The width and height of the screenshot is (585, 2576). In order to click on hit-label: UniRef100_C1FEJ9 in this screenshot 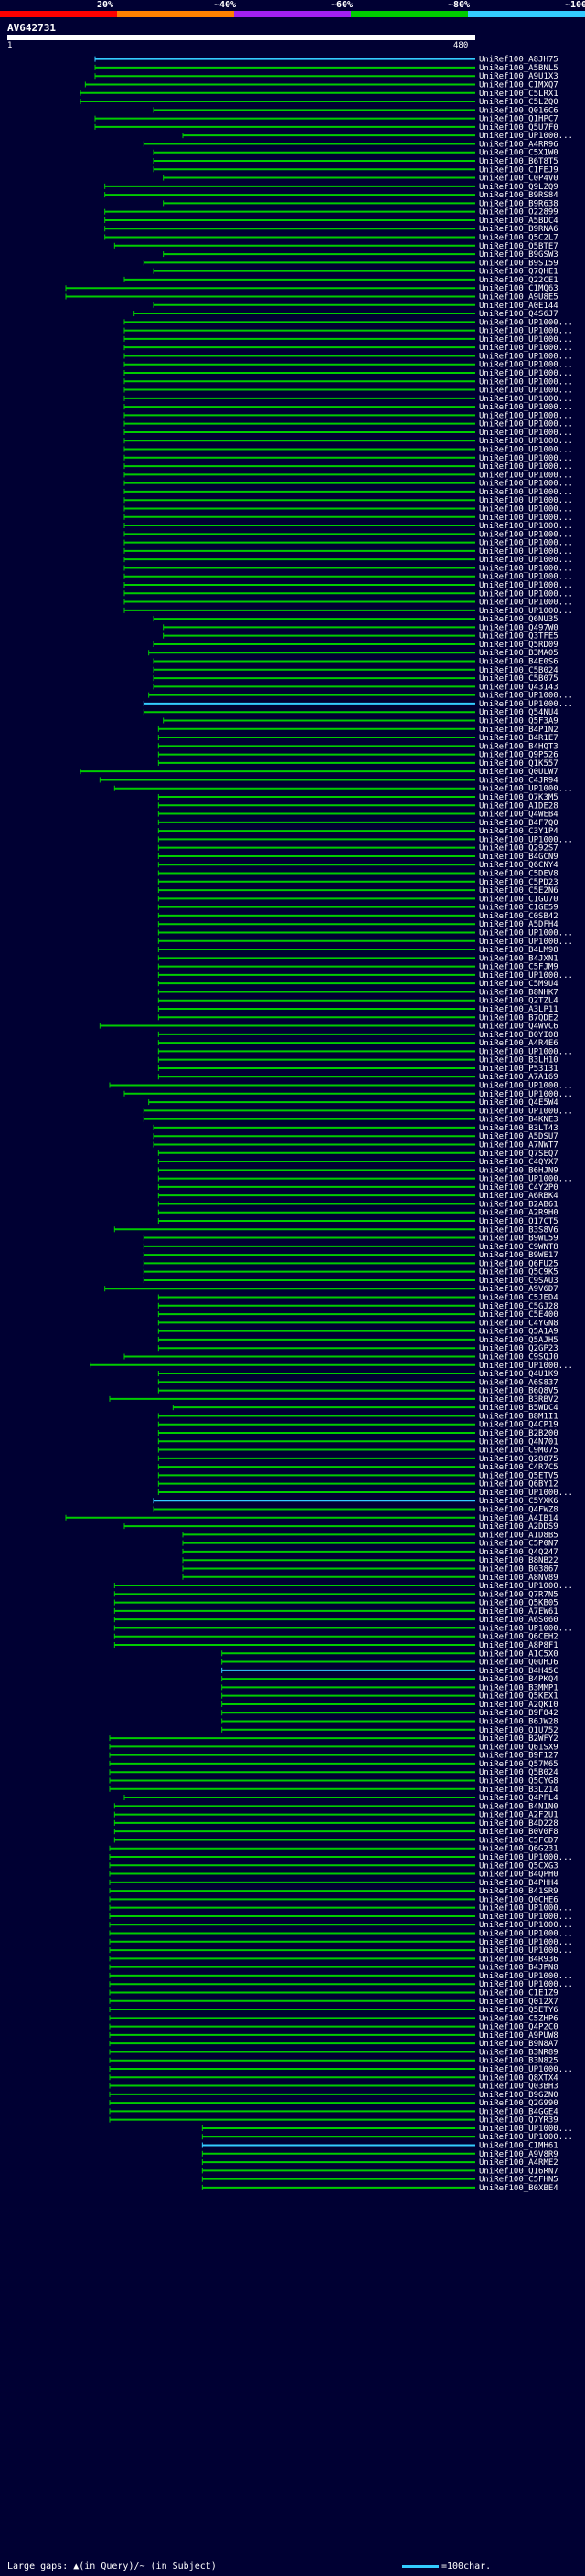, I will do `click(518, 170)`.